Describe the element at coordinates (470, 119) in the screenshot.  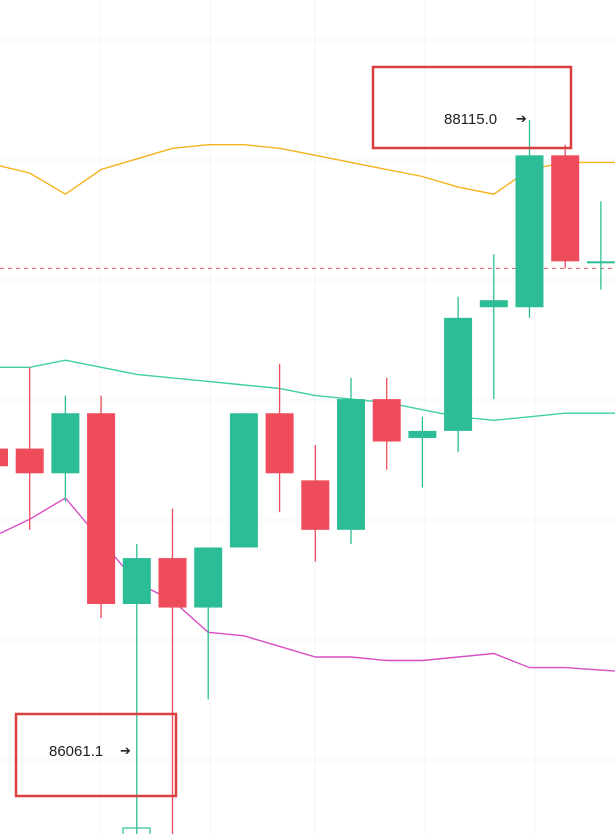
I see `annotation-price-label: 88115.0` at that location.